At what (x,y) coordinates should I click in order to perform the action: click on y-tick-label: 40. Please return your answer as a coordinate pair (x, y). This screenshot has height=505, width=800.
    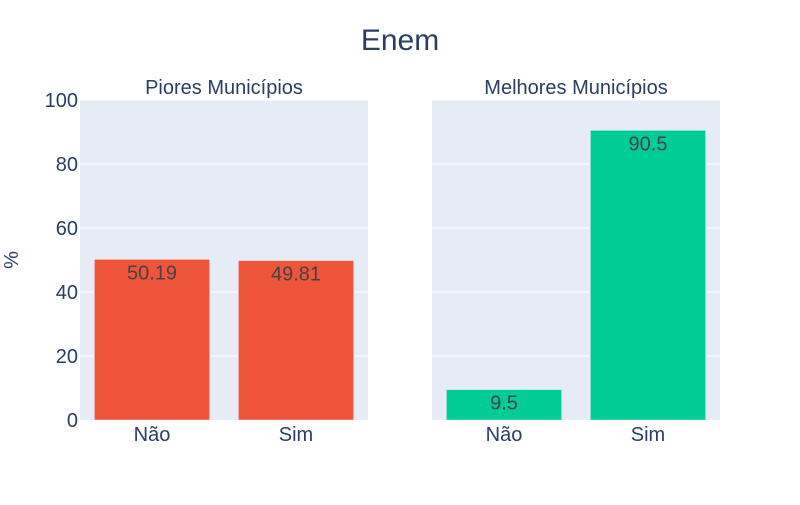
    Looking at the image, I should click on (67, 293).